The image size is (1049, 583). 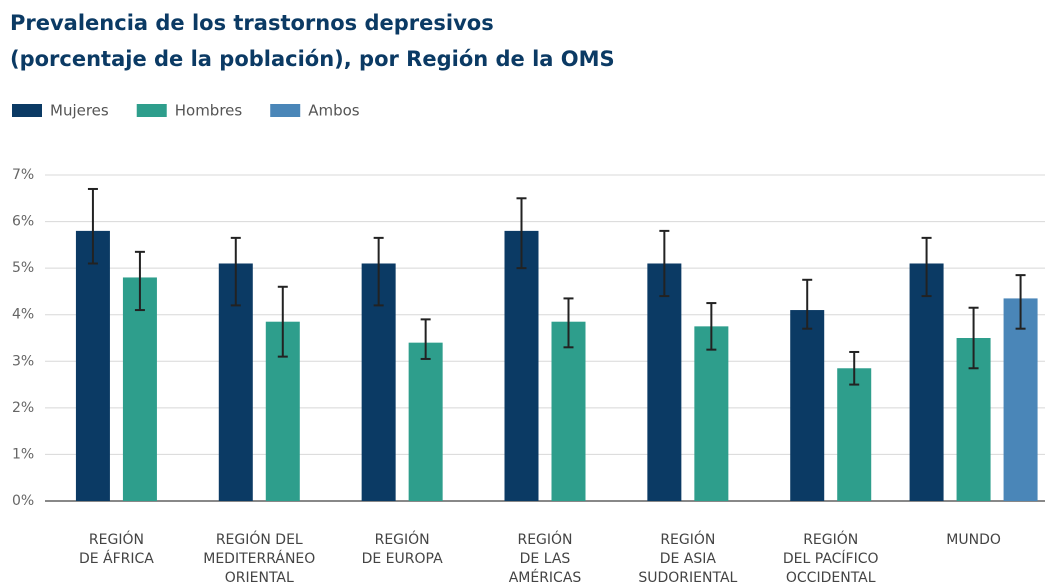 What do you see at coordinates (23, 268) in the screenshot?
I see `y-tick-label: 5%` at bounding box center [23, 268].